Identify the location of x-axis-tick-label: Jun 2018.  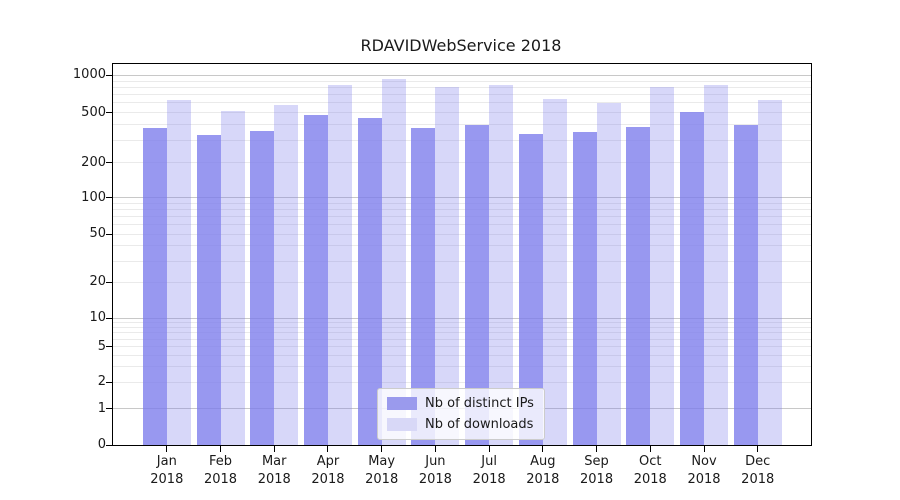
(435, 470).